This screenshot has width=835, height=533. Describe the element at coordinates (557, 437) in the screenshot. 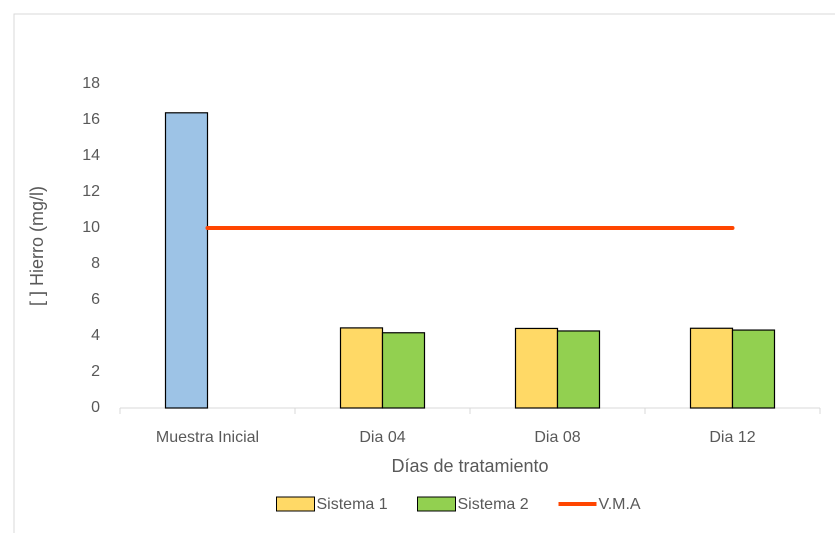

I see `x-tick-label: Dia 08` at that location.